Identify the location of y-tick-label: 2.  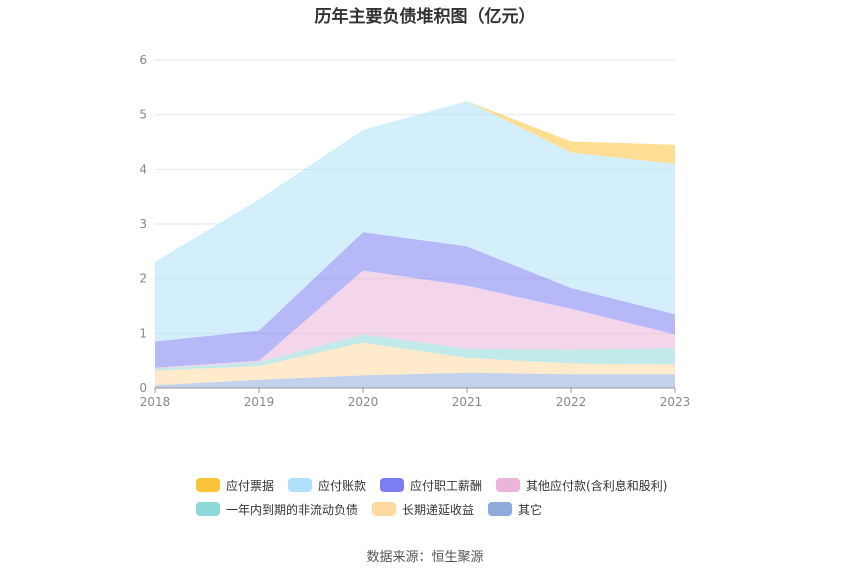
(143, 279).